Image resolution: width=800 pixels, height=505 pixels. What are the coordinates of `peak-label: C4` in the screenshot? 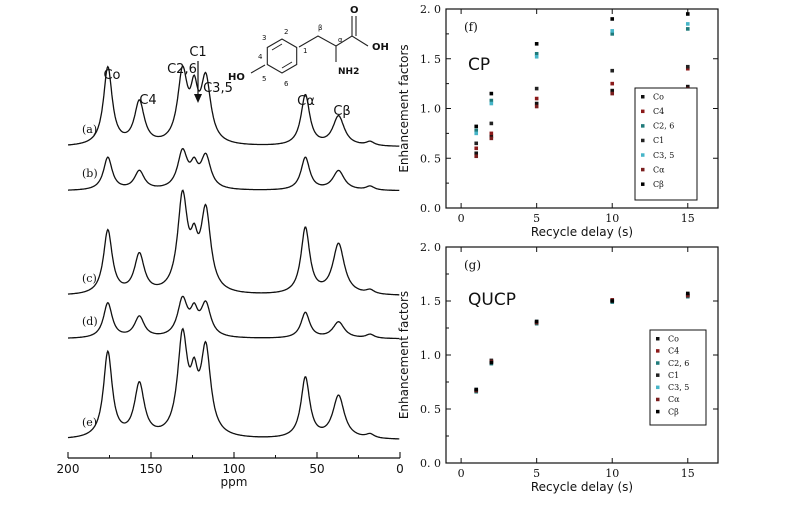 It's located at (147, 100).